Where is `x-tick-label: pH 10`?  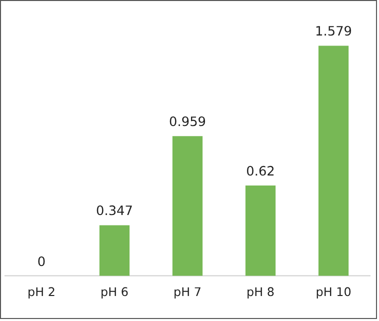 x-tick-label: pH 10 is located at coordinates (334, 292).